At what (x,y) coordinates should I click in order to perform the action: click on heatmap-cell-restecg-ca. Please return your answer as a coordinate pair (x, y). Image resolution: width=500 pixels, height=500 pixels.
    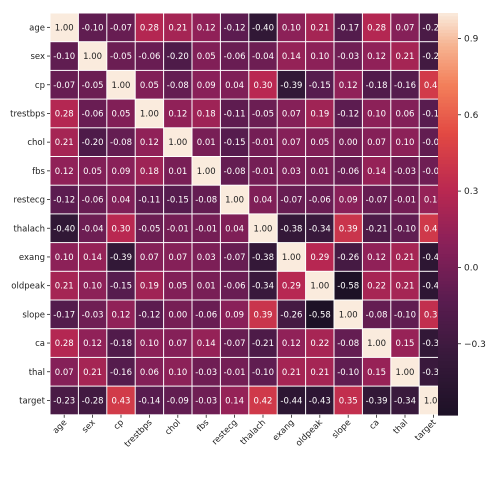
    Looking at the image, I should click on (376, 199).